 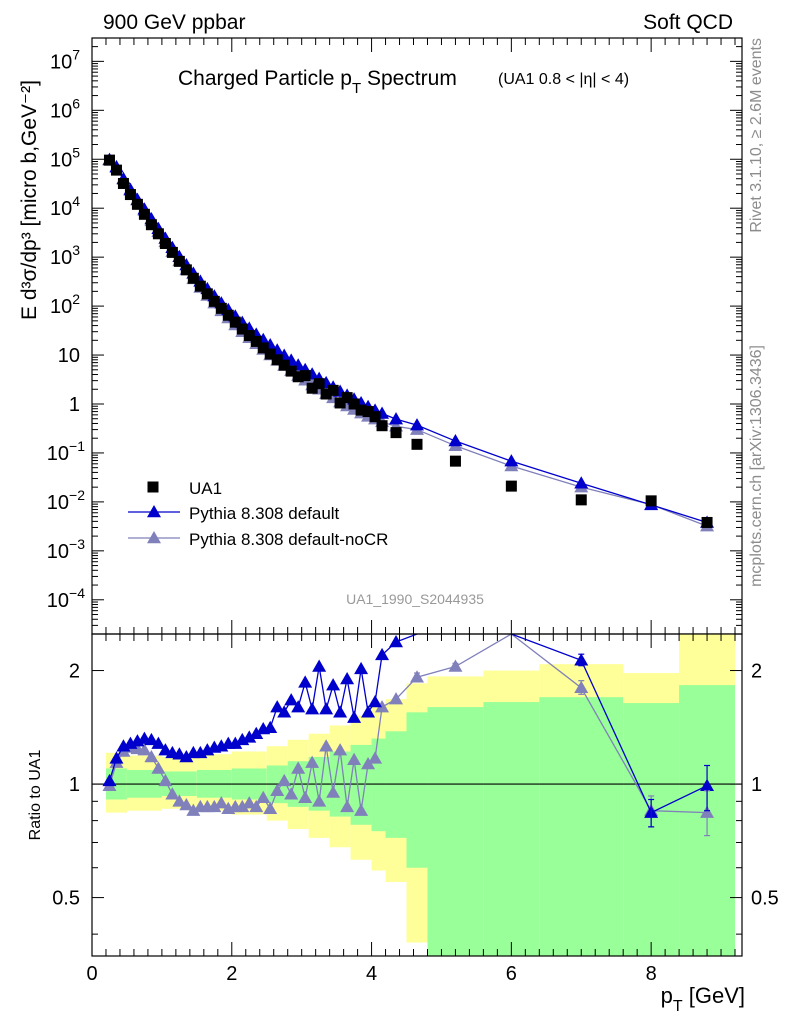 What do you see at coordinates (667, 995) in the screenshot?
I see `x-label-main: p` at bounding box center [667, 995].